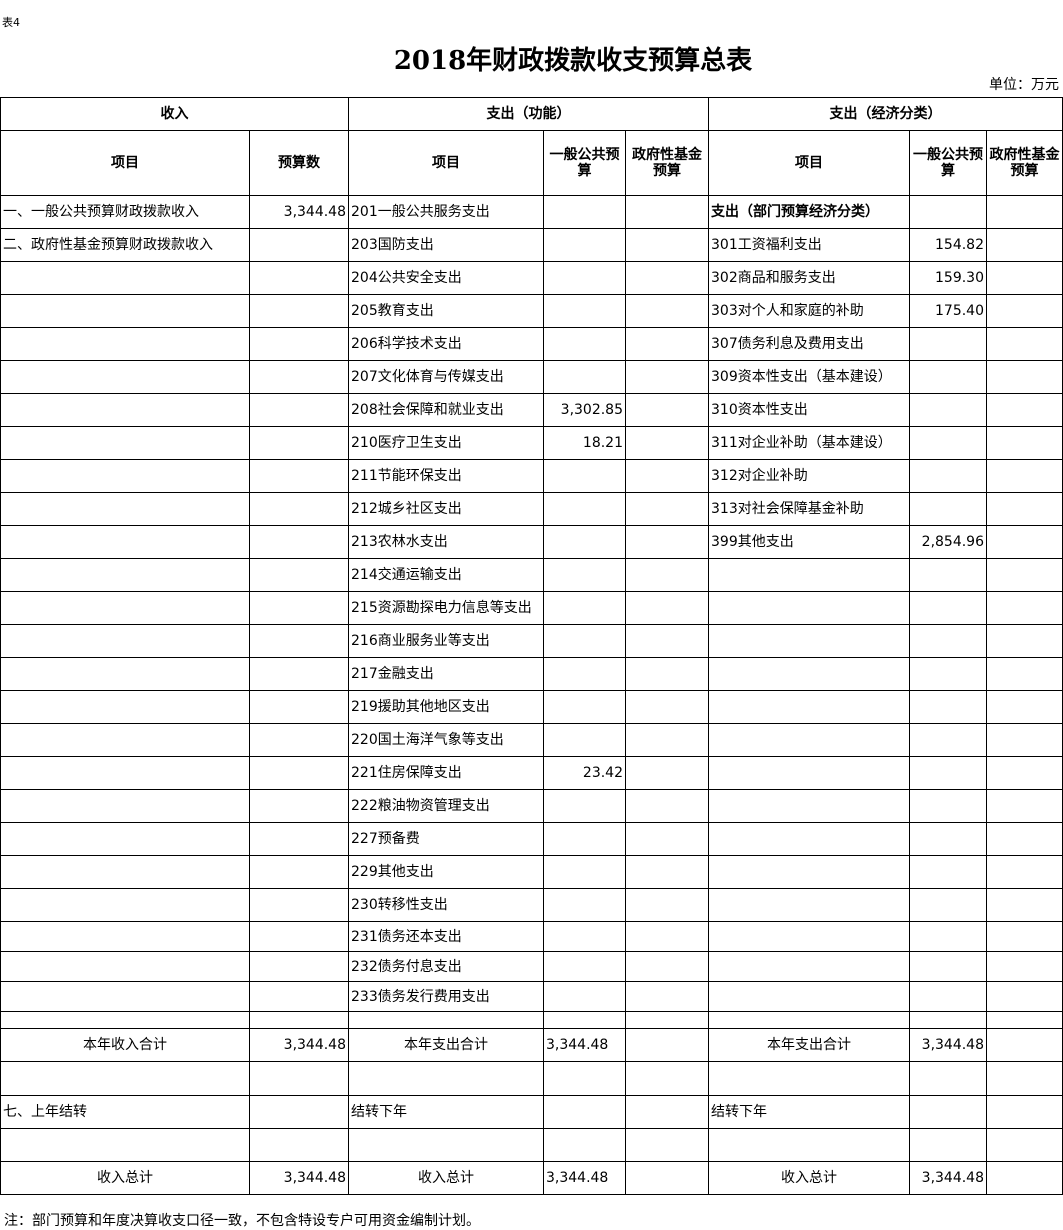 The width and height of the screenshot is (1063, 1230). What do you see at coordinates (809, 410) in the screenshot?
I see `econ-item: 310资本性支出` at bounding box center [809, 410].